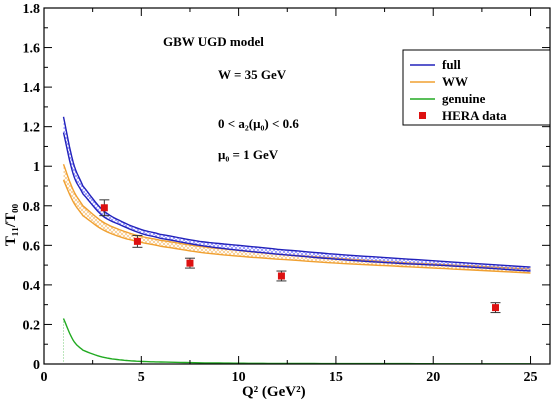  What do you see at coordinates (36, 365) in the screenshot?
I see `y-tick-label-0: 0` at bounding box center [36, 365].